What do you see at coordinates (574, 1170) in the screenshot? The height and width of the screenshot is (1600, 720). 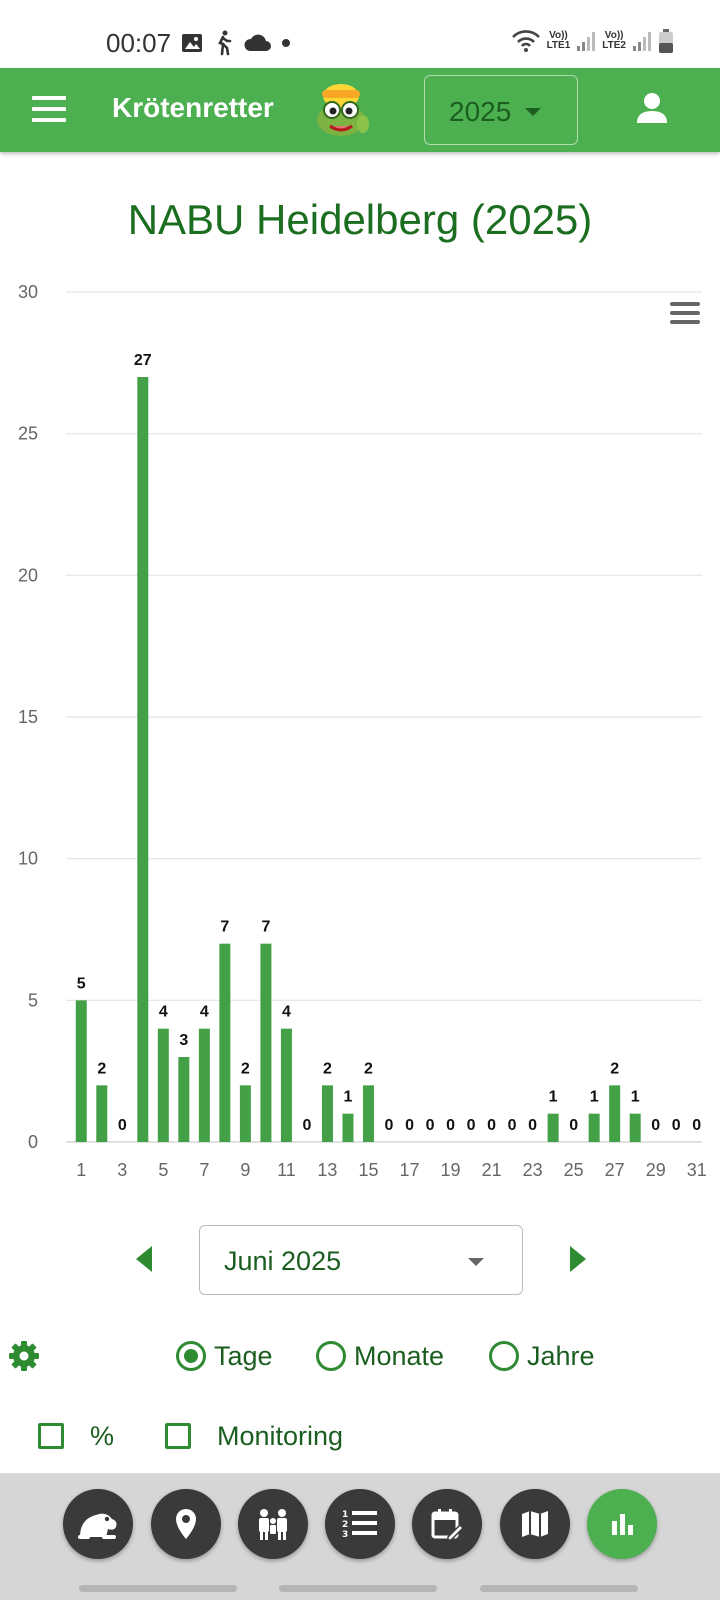 I see `x-tick-label: 25` at bounding box center [574, 1170].